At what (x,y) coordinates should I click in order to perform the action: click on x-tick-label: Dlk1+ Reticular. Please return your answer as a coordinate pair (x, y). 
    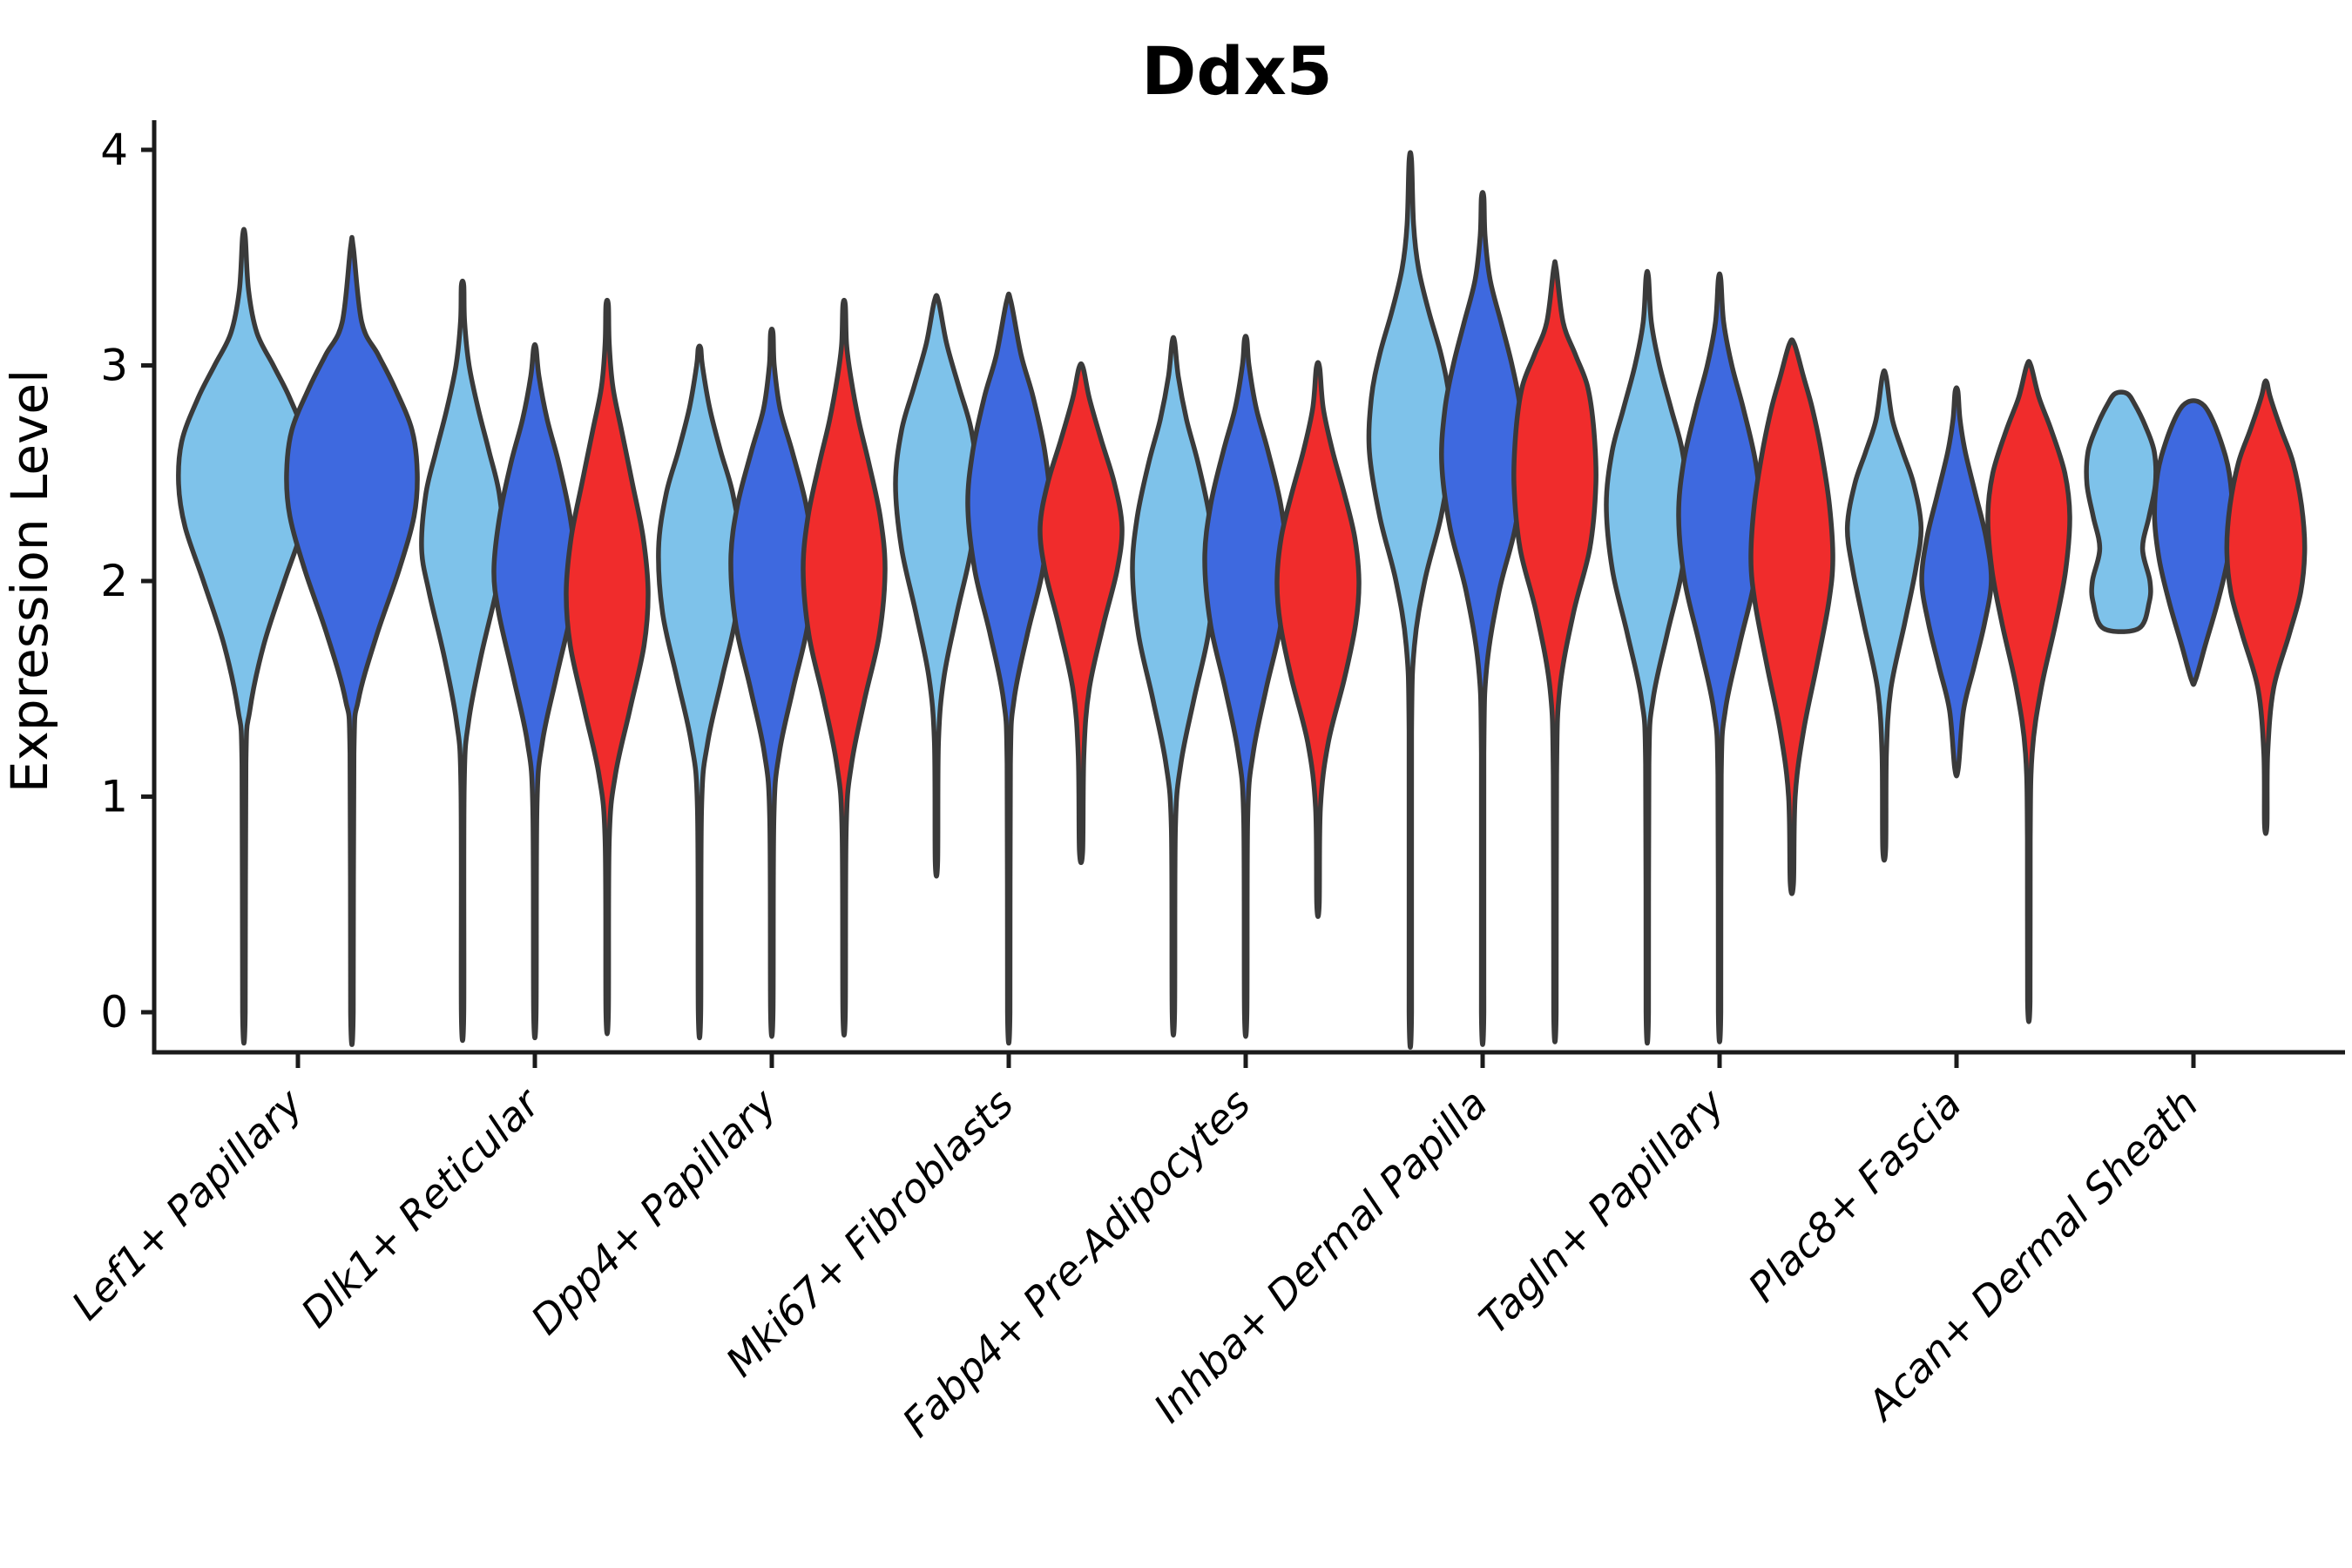
    Looking at the image, I should click on (421, 1207).